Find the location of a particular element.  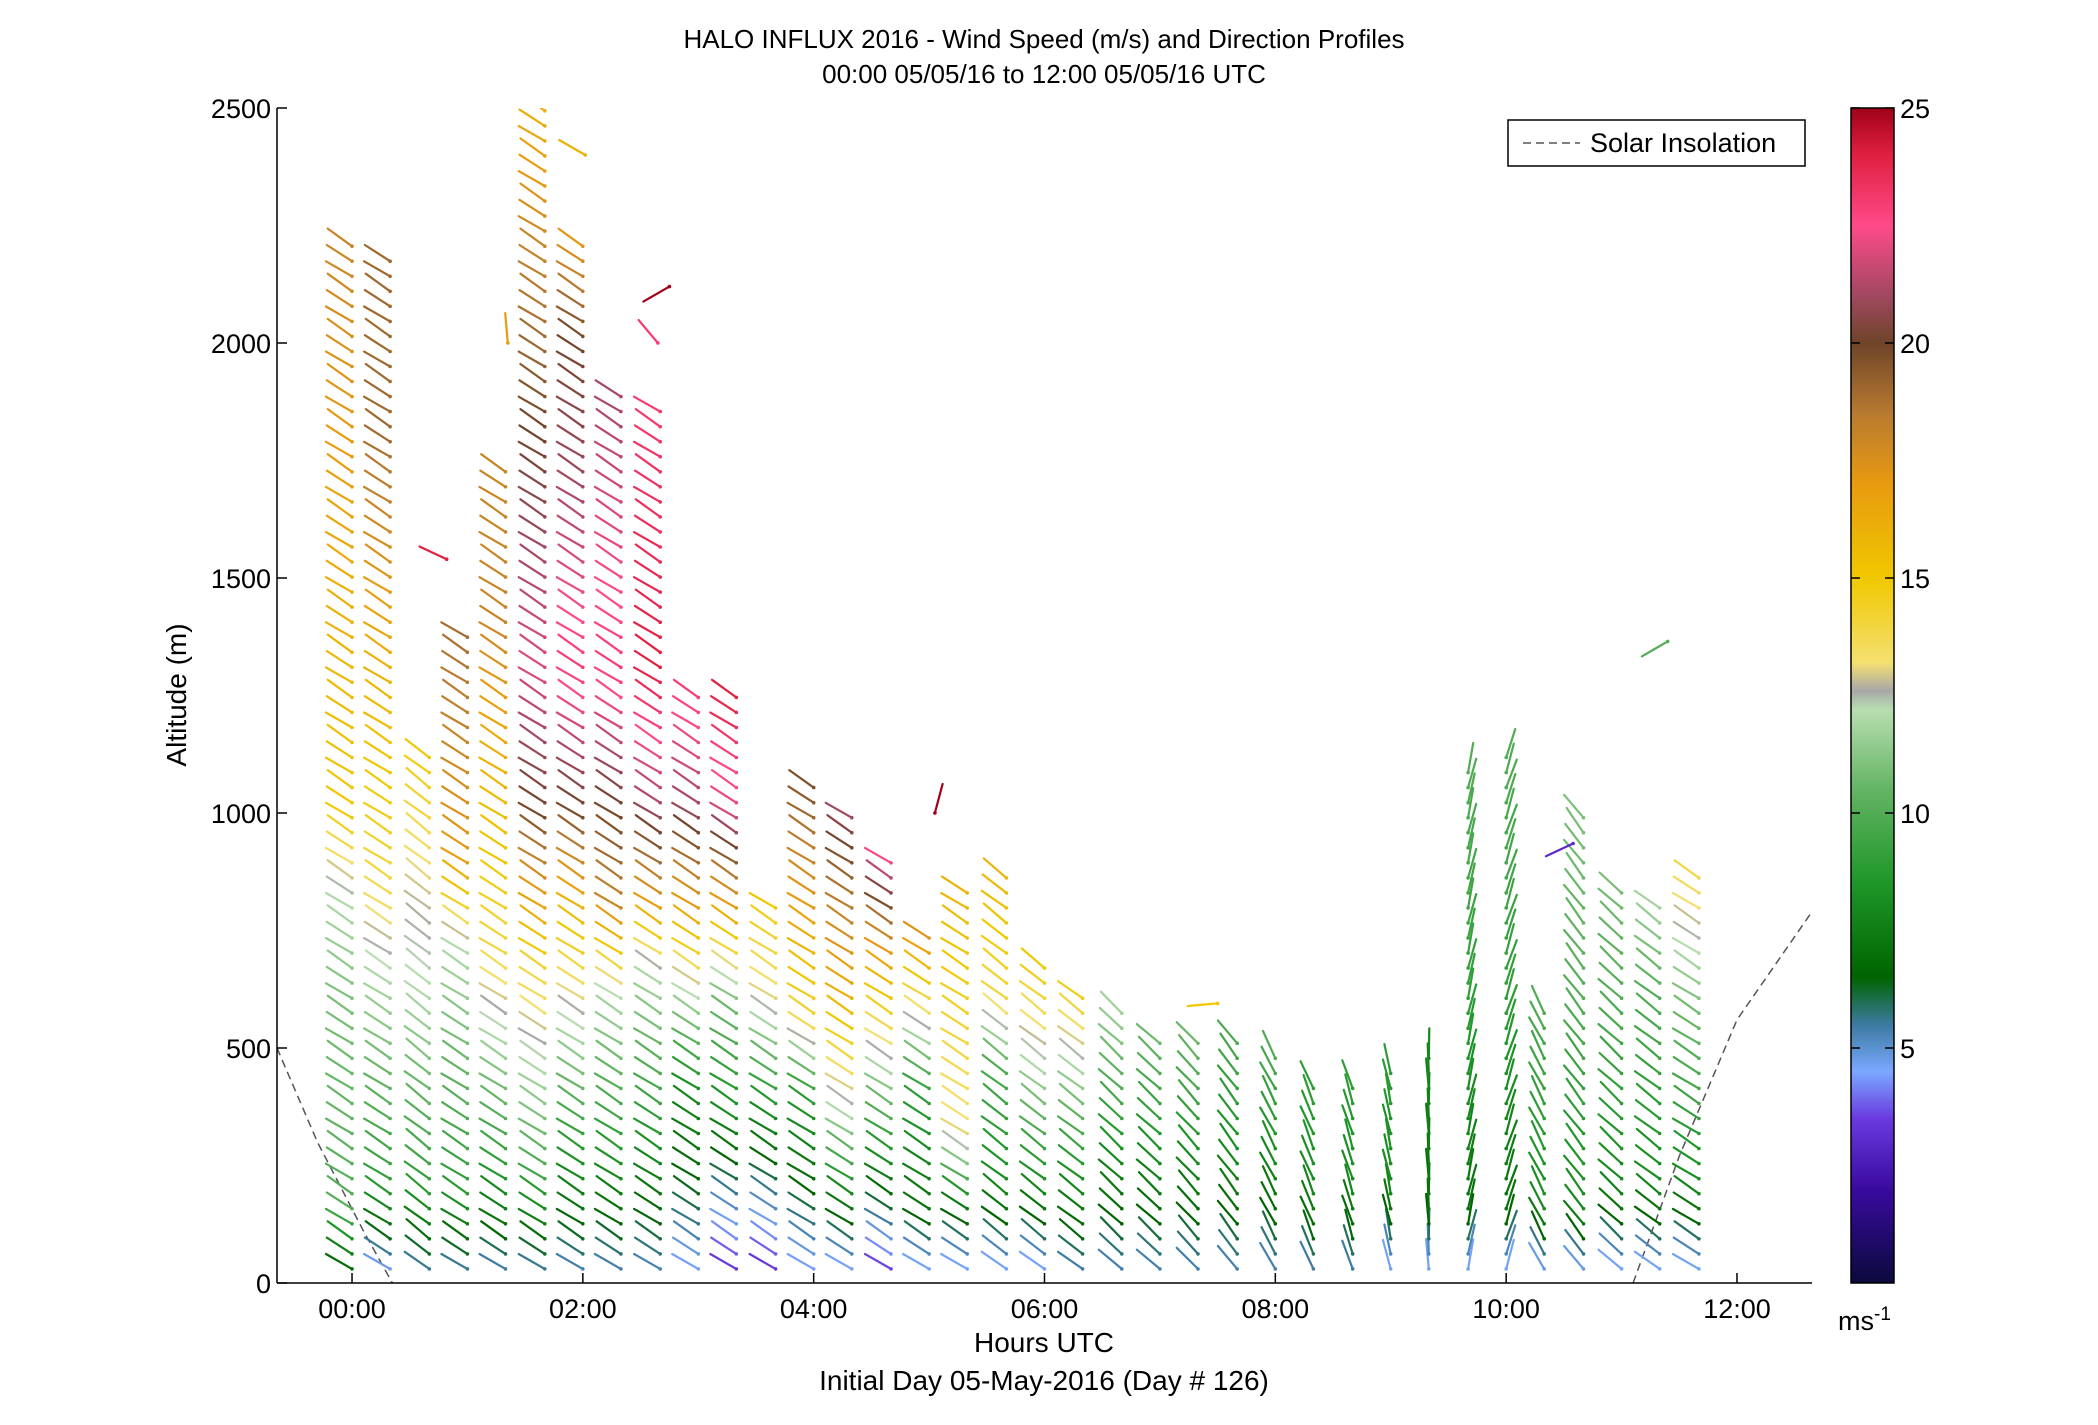

y-tick-label: 500 is located at coordinates (248, 1049).